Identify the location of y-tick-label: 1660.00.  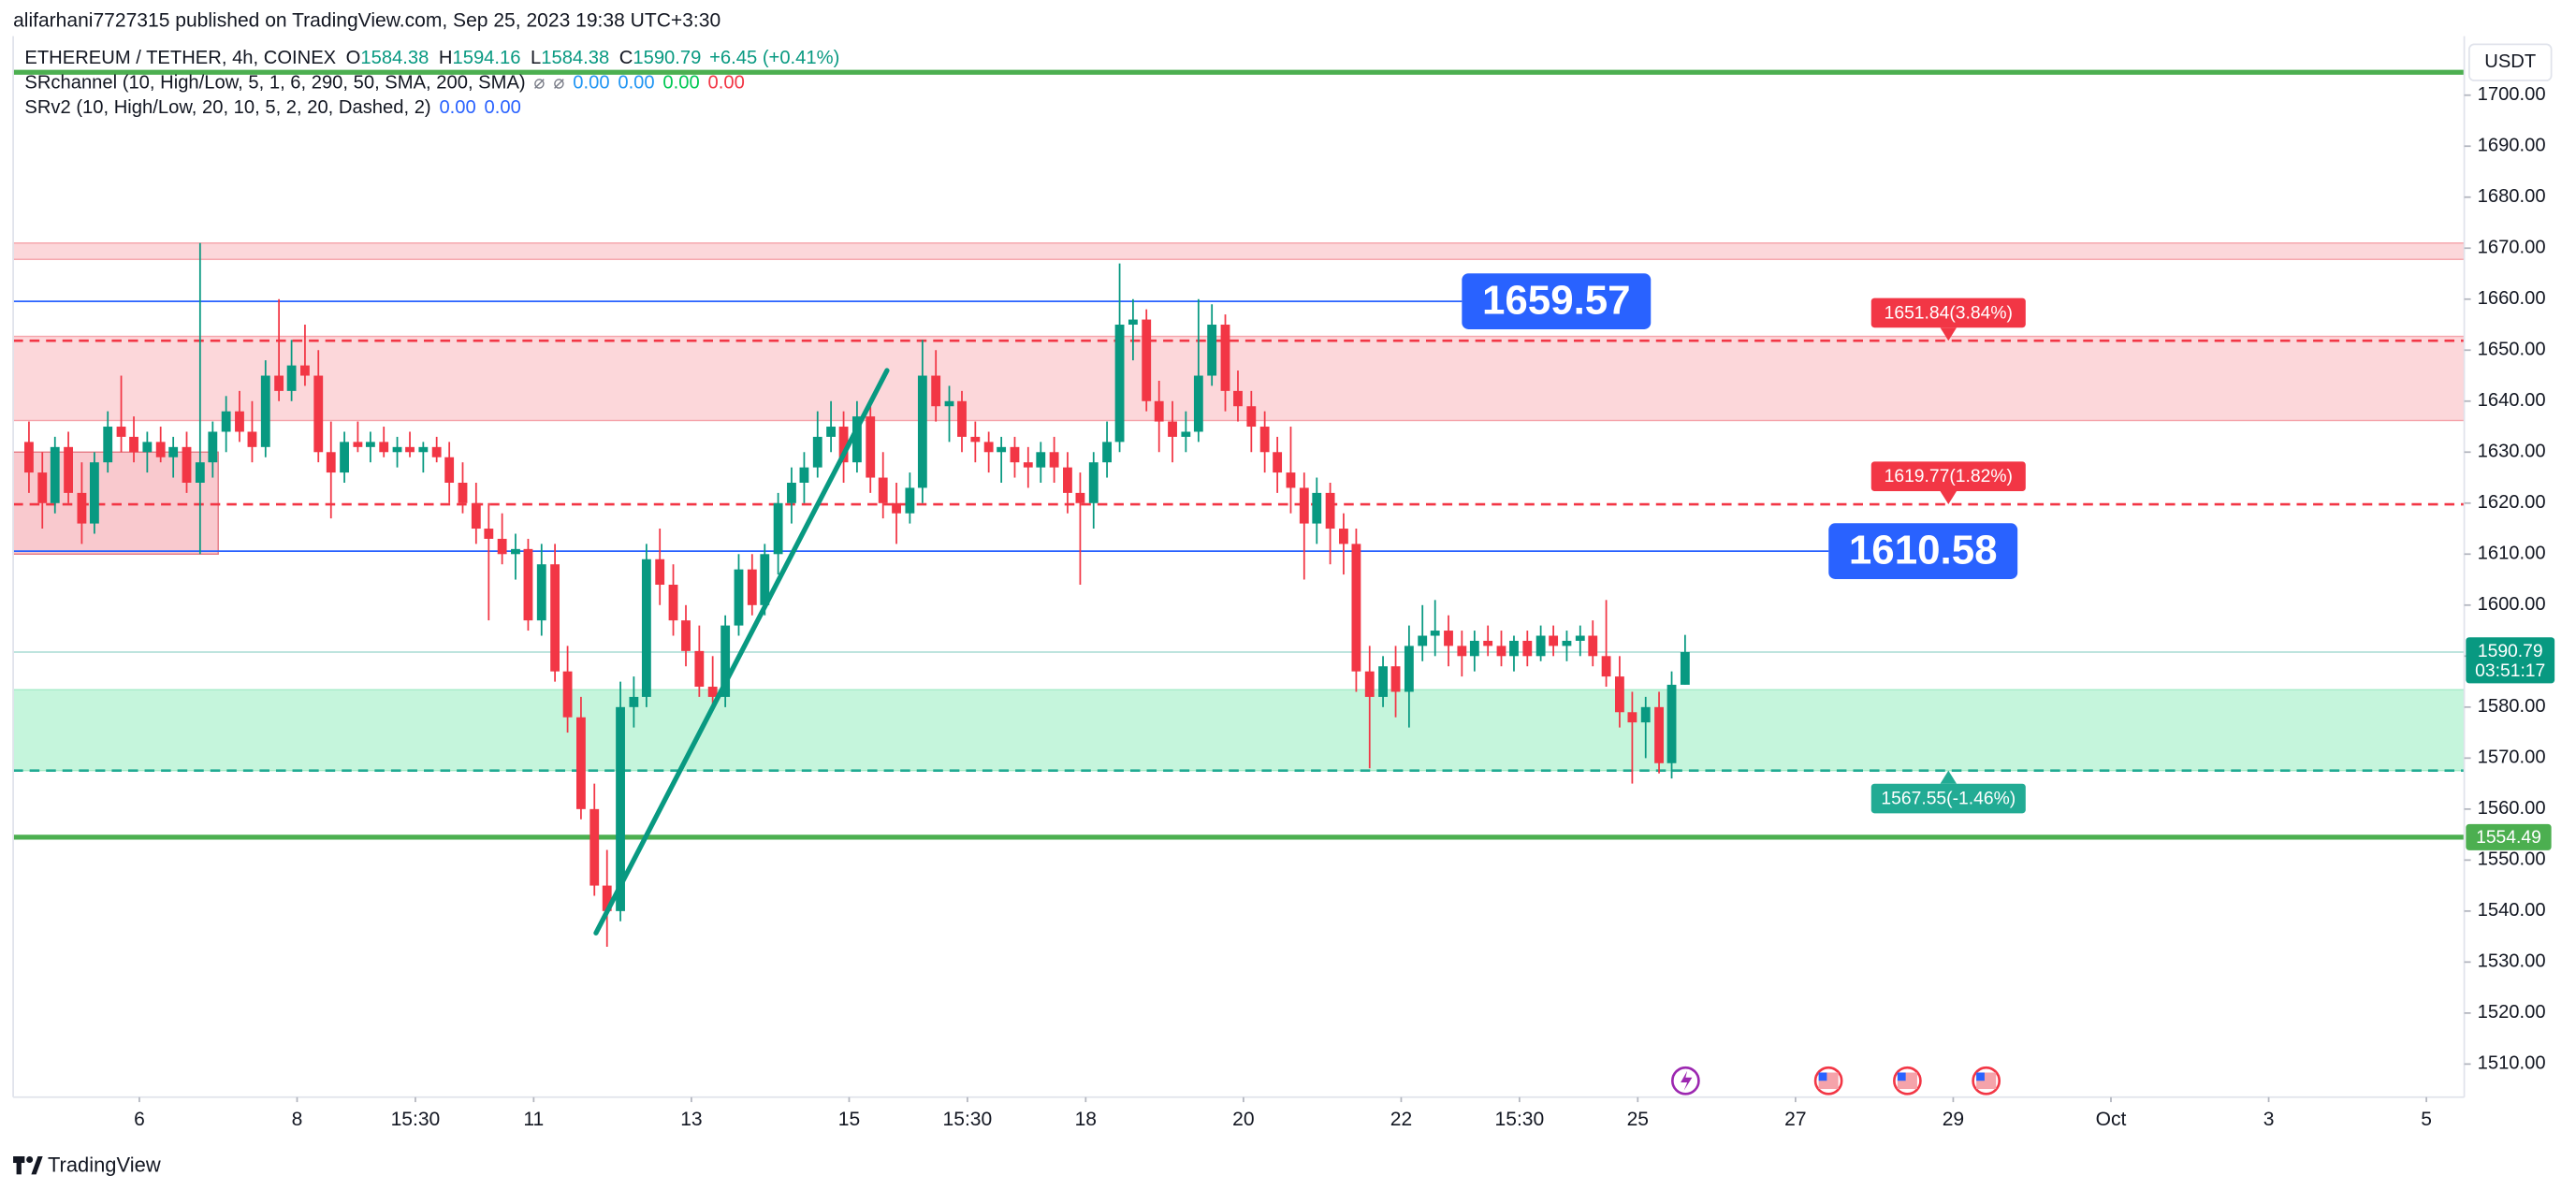
(2512, 298).